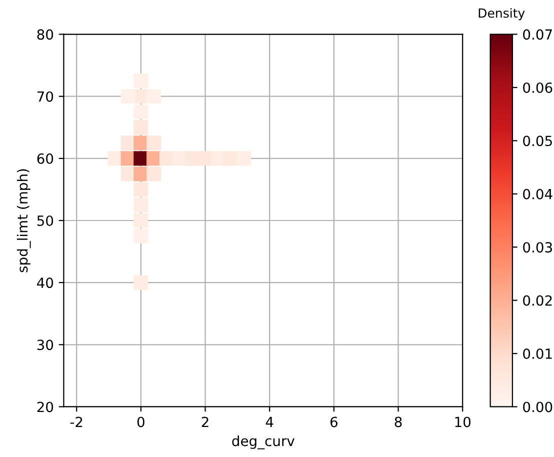  What do you see at coordinates (45, 34) in the screenshot?
I see `y-tick-label: 80` at bounding box center [45, 34].